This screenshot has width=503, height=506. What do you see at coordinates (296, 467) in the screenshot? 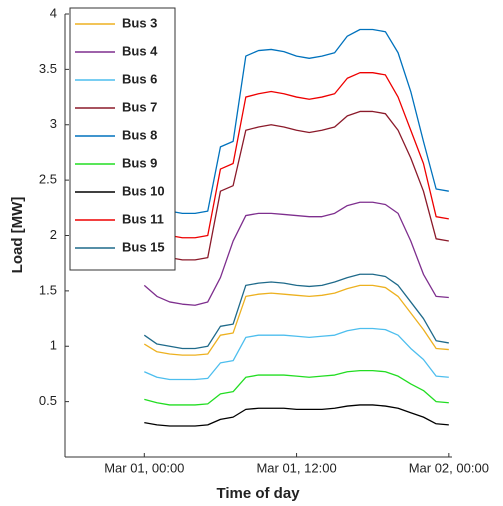
I see `x-tick-label: Mar 01, 12:00` at bounding box center [296, 467].